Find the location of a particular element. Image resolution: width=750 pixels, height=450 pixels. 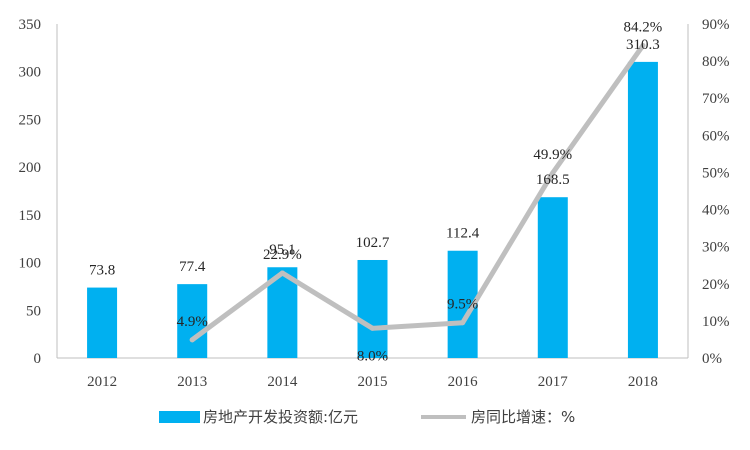

y-right-tick-label: 20% is located at coordinates (716, 285).